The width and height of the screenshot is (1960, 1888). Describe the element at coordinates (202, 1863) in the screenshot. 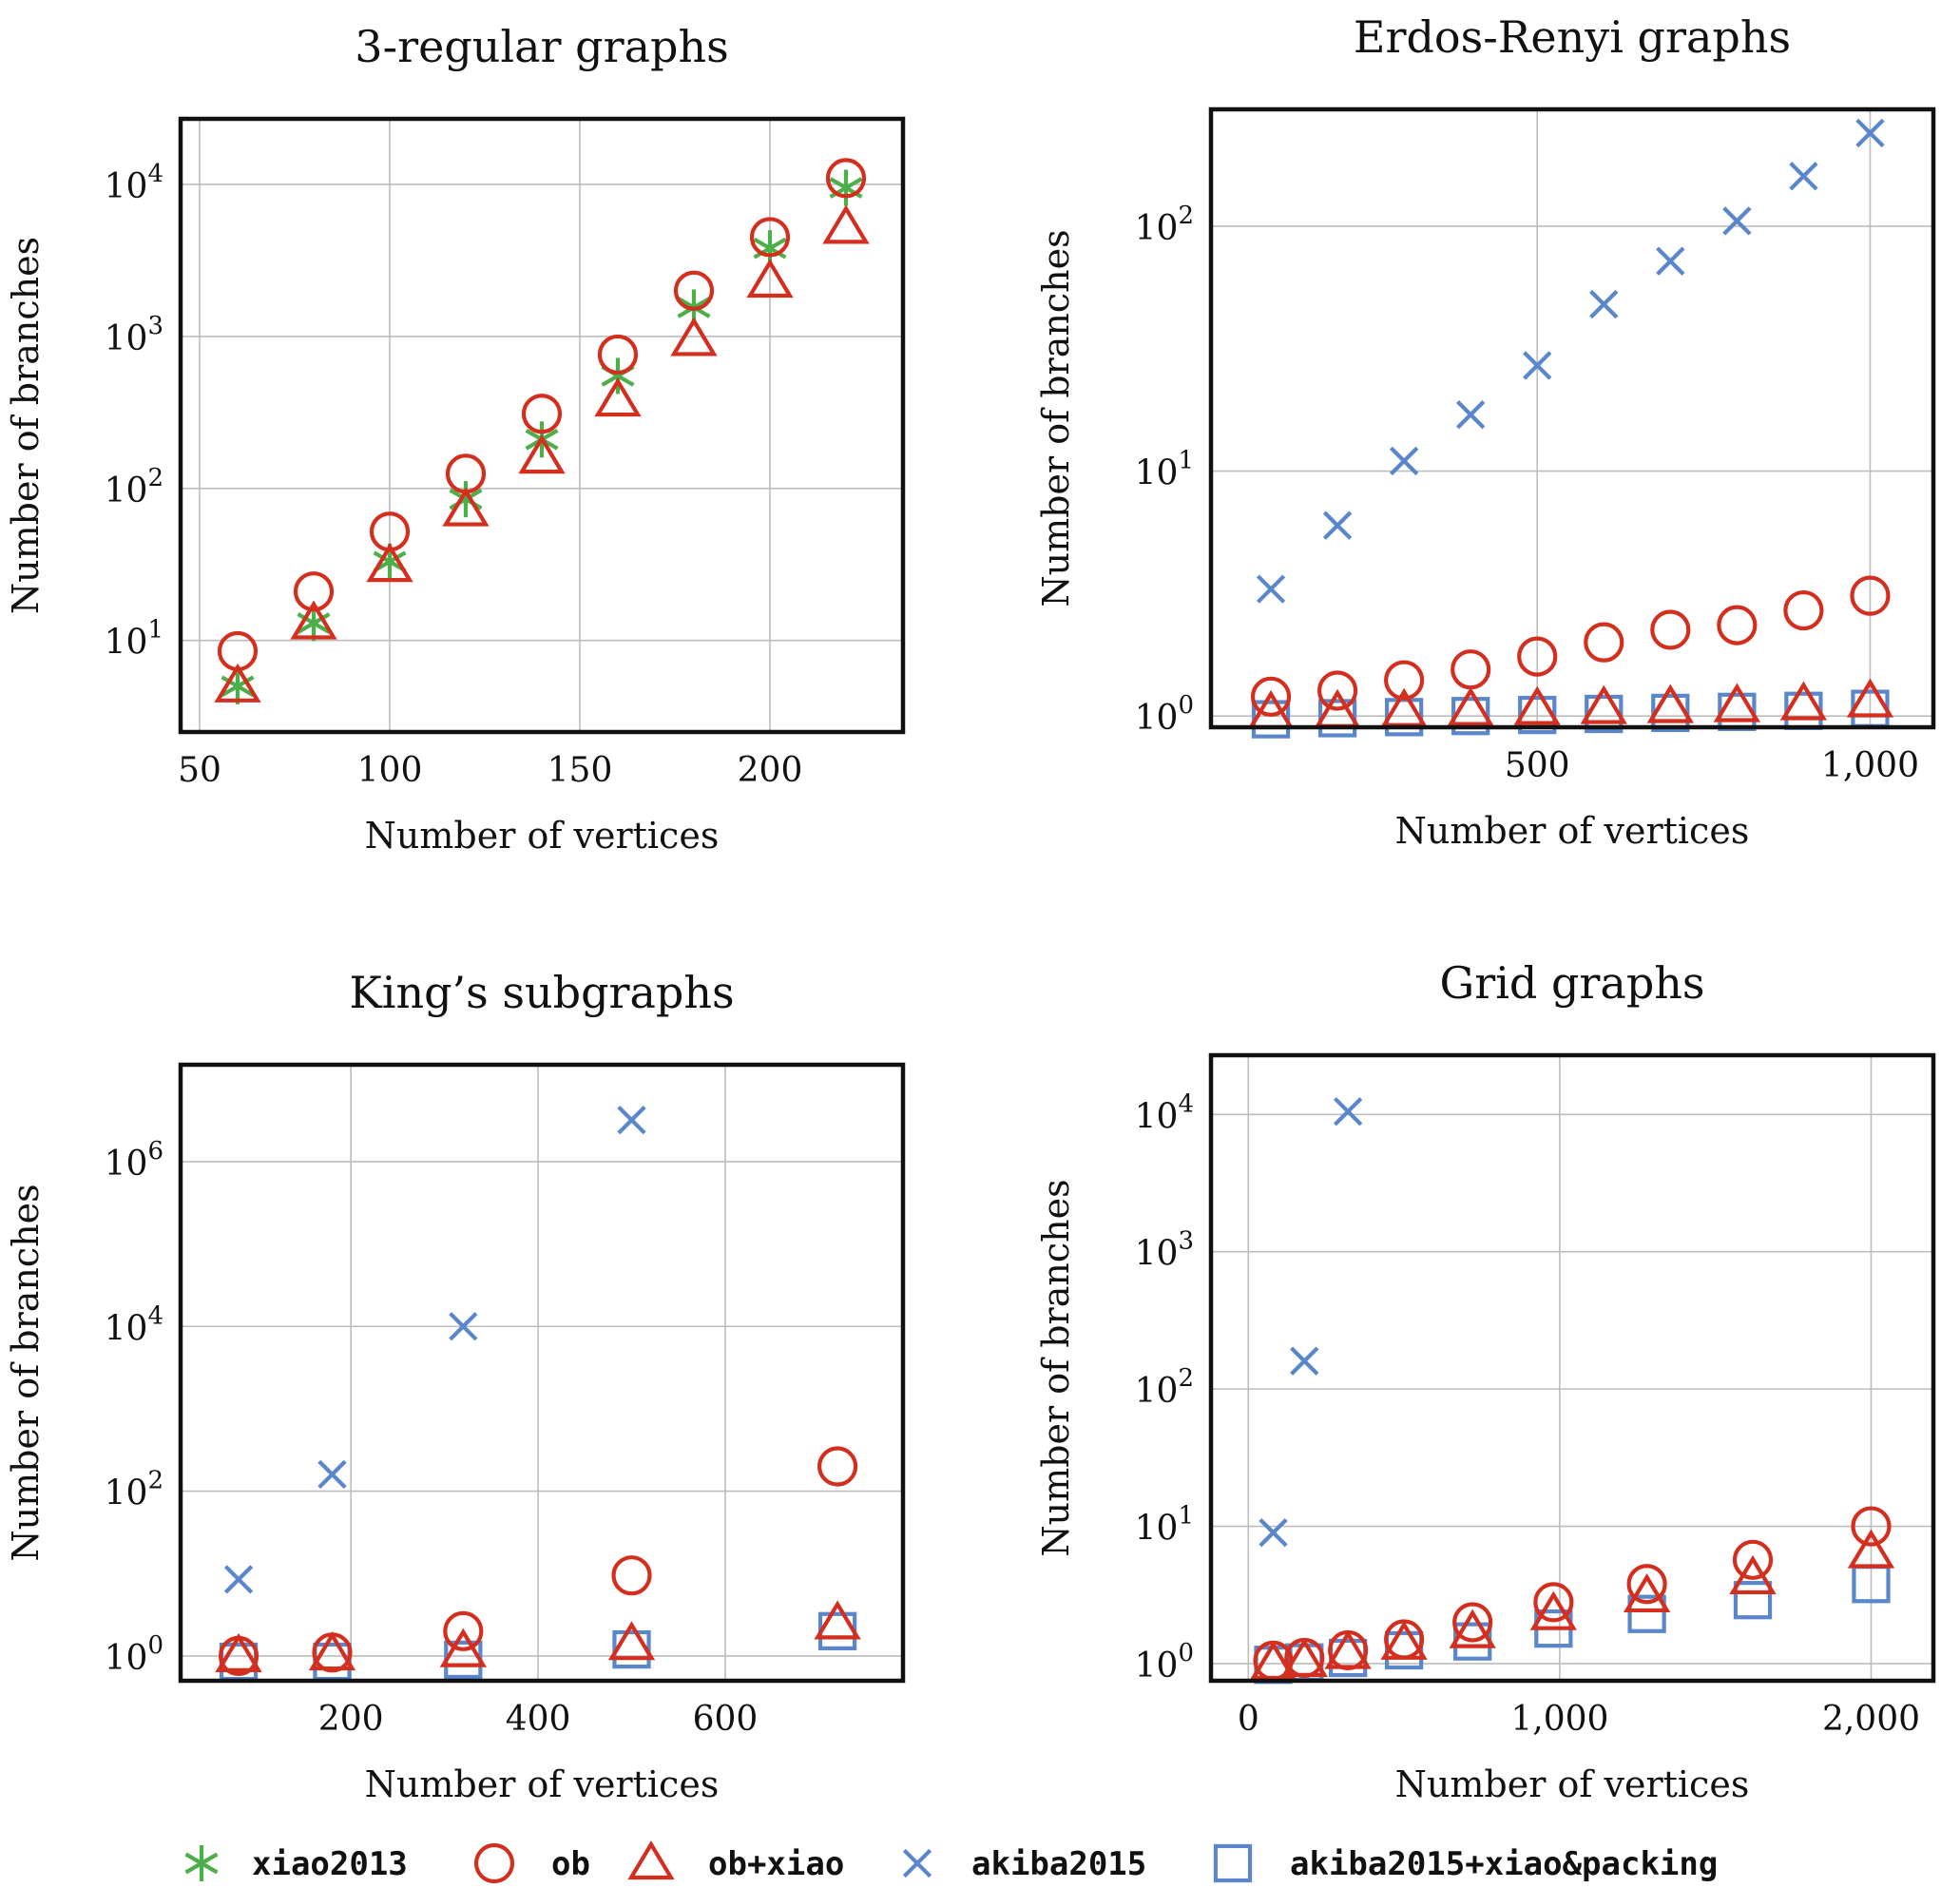

I see `asterisk-icon` at that location.